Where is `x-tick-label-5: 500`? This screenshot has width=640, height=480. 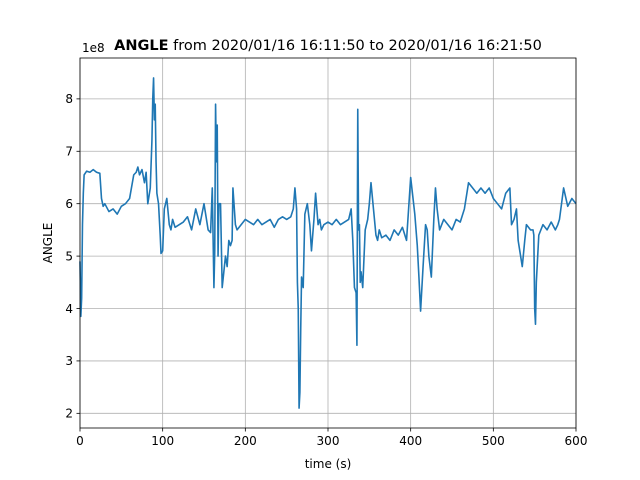 x-tick-label-5: 500 is located at coordinates (493, 441).